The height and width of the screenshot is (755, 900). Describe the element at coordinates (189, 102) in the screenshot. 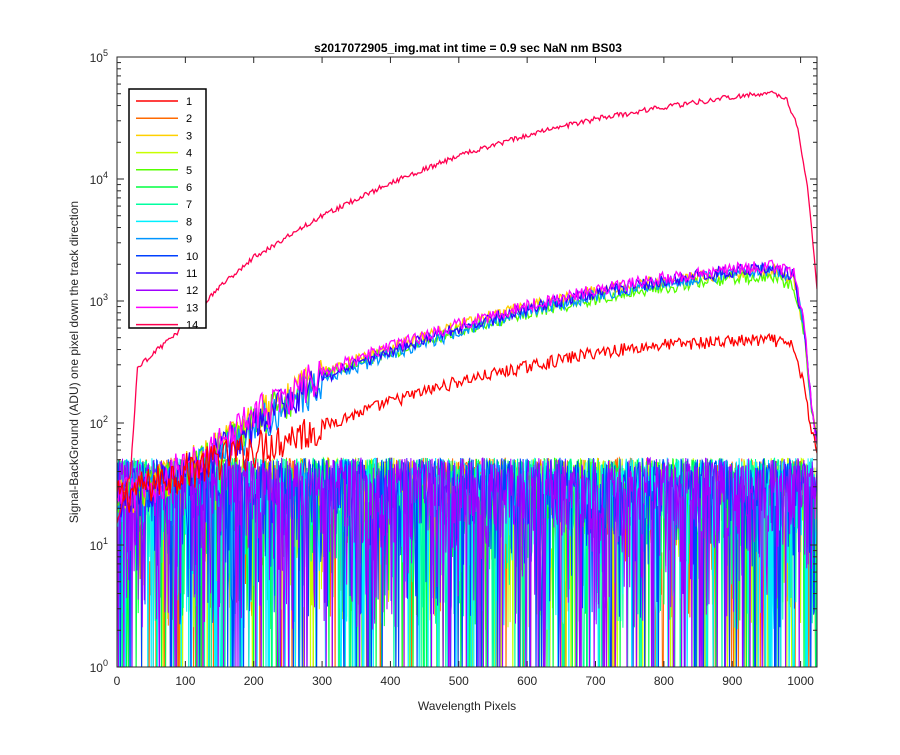

I see `legend-label: 1` at that location.